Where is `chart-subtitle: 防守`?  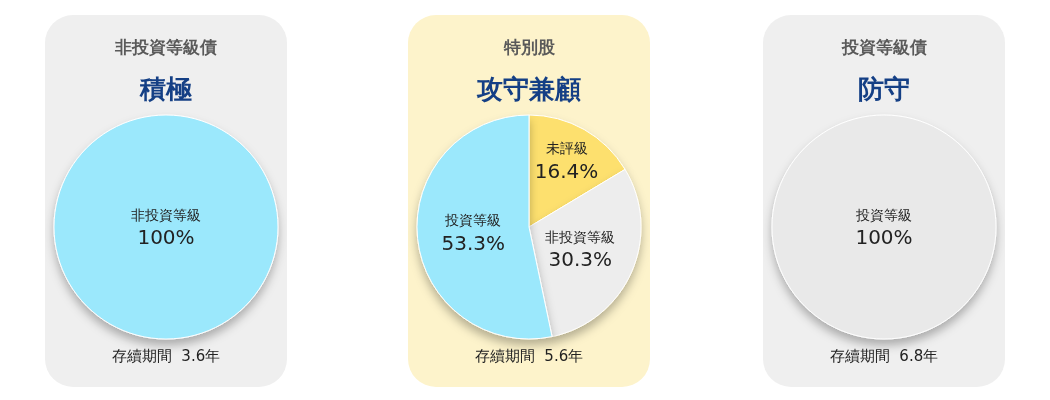 chart-subtitle: 防守 is located at coordinates (884, 89).